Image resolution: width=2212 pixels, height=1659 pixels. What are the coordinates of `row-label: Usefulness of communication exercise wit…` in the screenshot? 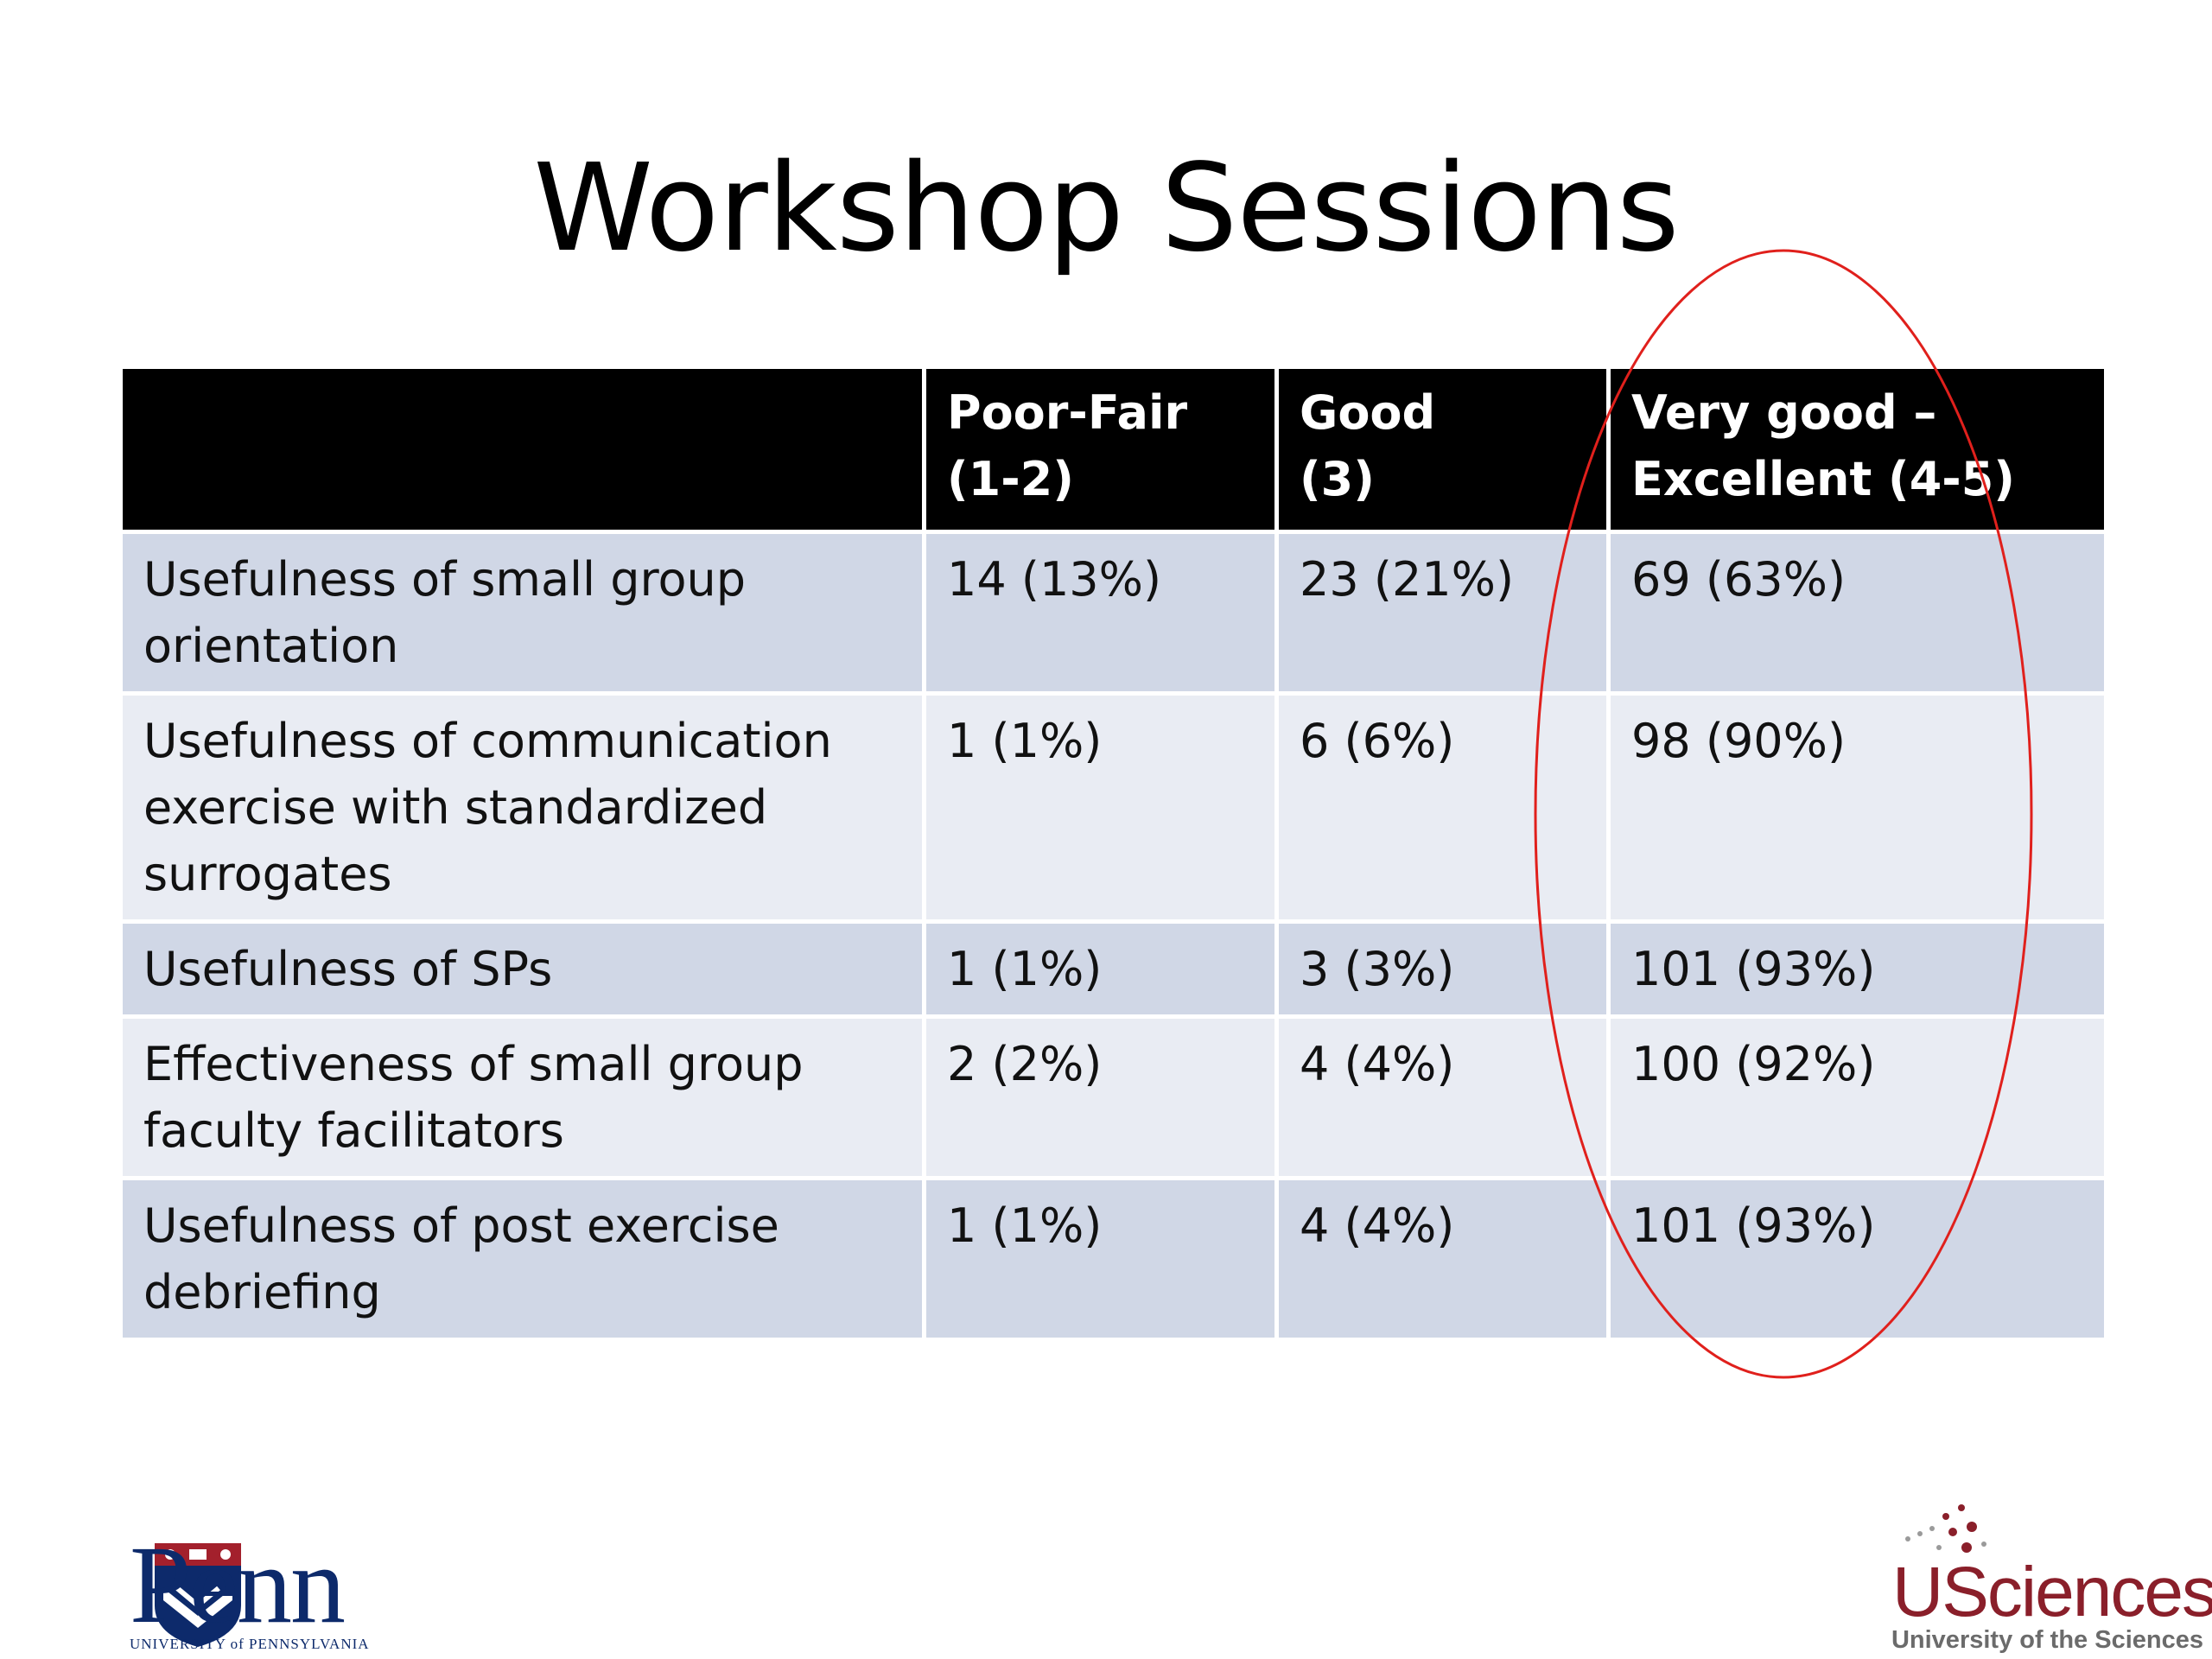 It's located at (522, 807).